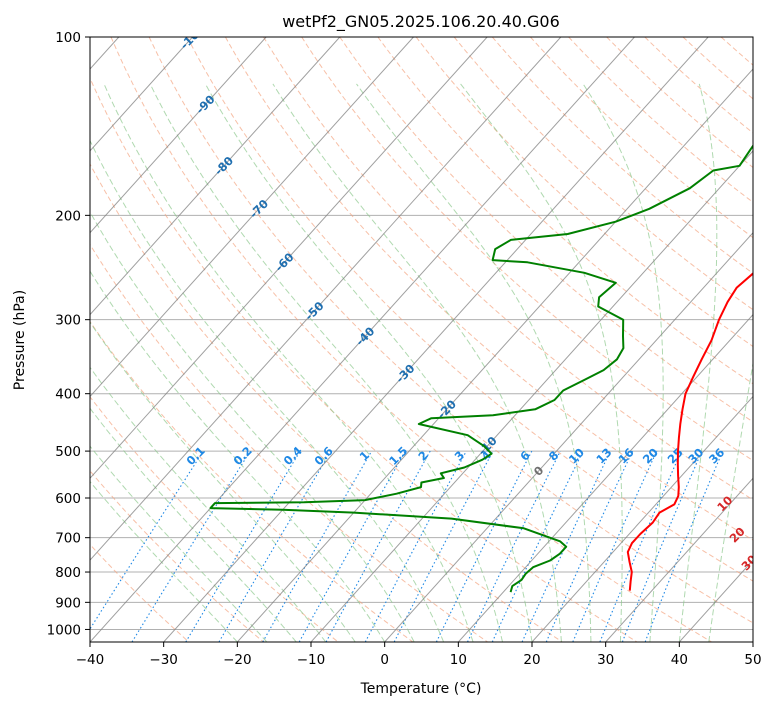  Describe the element at coordinates (405, 373) in the screenshot. I see `isotherm-label: -30` at that location.